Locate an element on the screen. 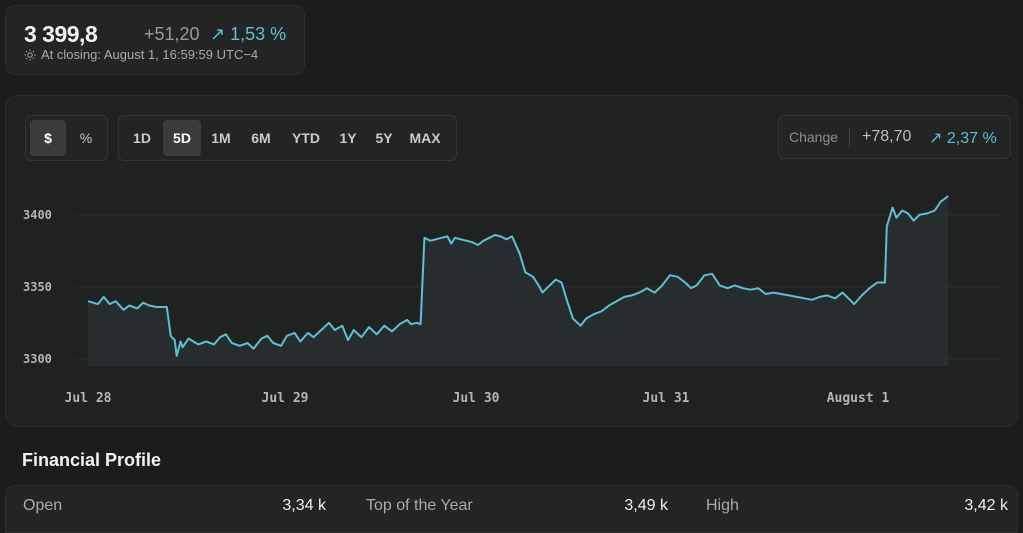 Image resolution: width=1023 pixels, height=533 pixels. price-change-percent: ↗ 1,53 % is located at coordinates (248, 34).